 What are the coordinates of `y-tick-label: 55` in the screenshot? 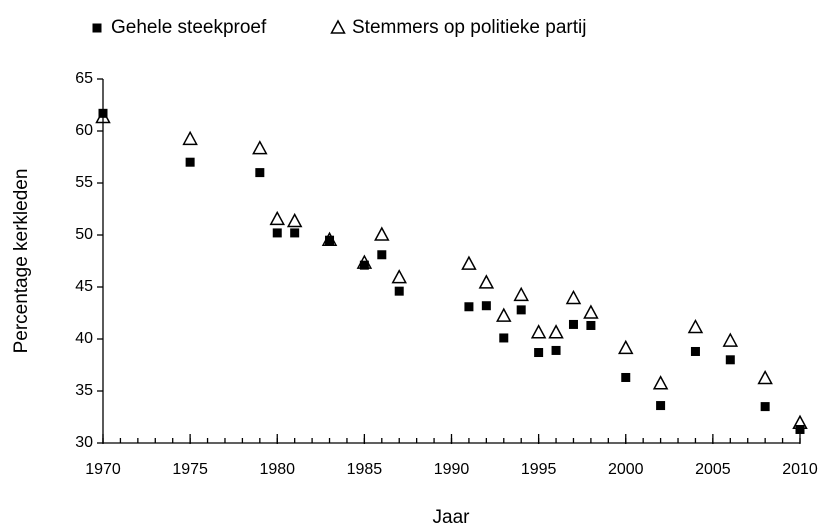 It's located at (84, 182).